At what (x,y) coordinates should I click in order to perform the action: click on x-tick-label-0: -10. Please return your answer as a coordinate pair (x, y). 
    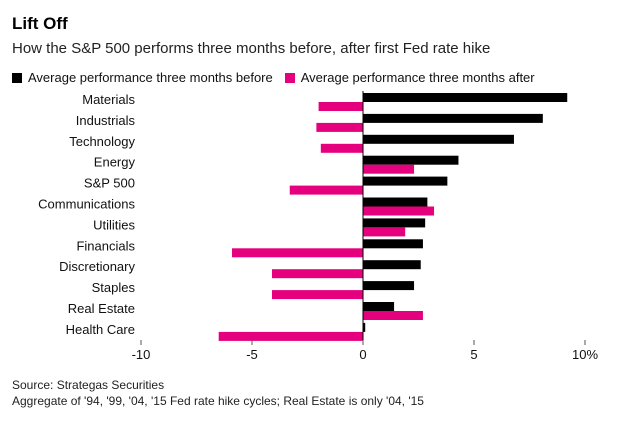
    Looking at the image, I should click on (141, 354).